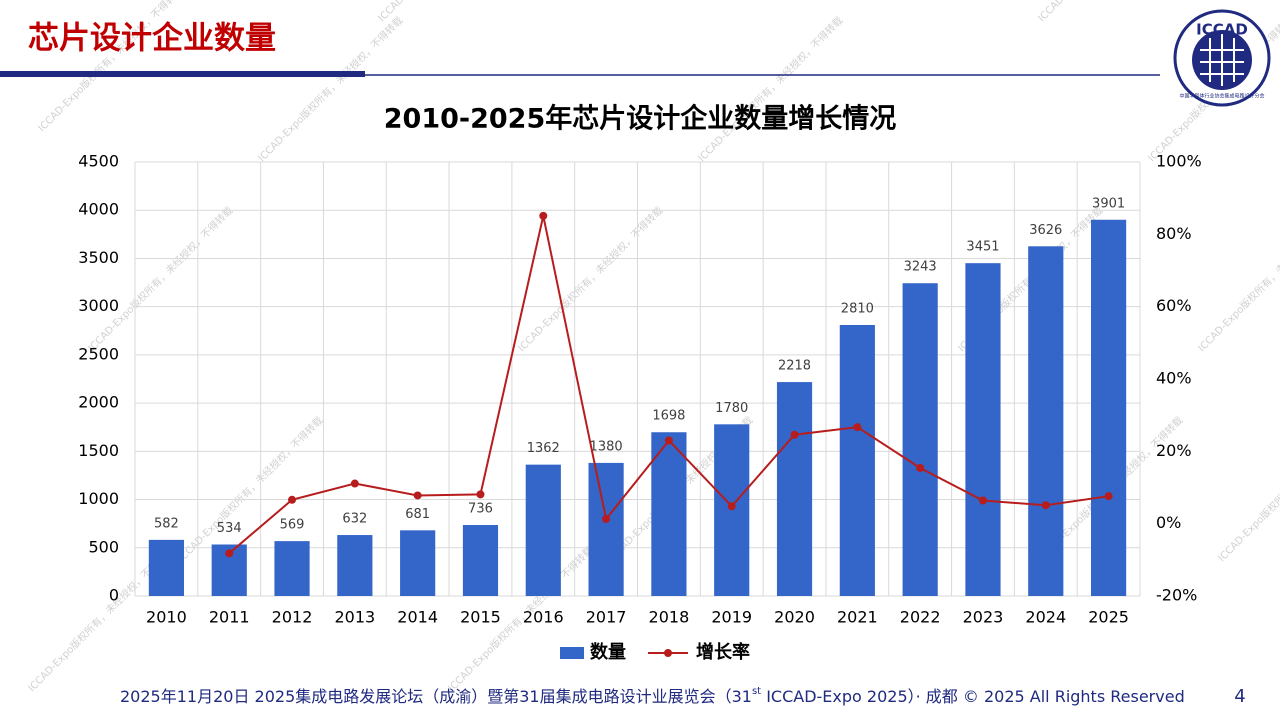 Image resolution: width=1280 pixels, height=720 pixels. I want to click on data-label: 569, so click(292, 525).